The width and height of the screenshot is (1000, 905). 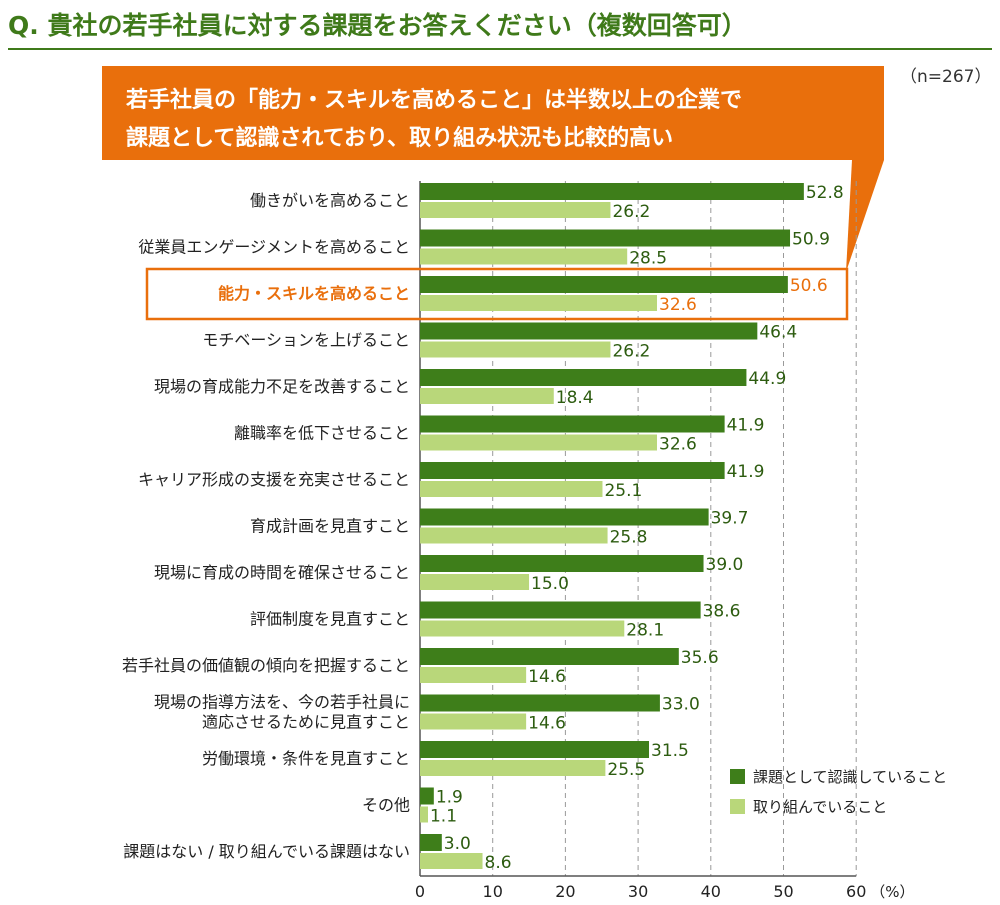 I want to click on data-label-working-on: 1.1, so click(x=443, y=817).